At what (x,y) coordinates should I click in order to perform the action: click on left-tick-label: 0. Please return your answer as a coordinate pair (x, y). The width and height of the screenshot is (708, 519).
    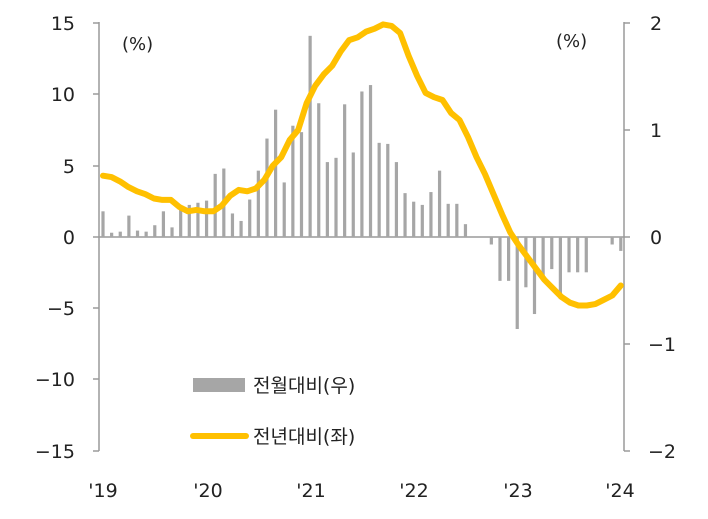
    Looking at the image, I should click on (69, 238).